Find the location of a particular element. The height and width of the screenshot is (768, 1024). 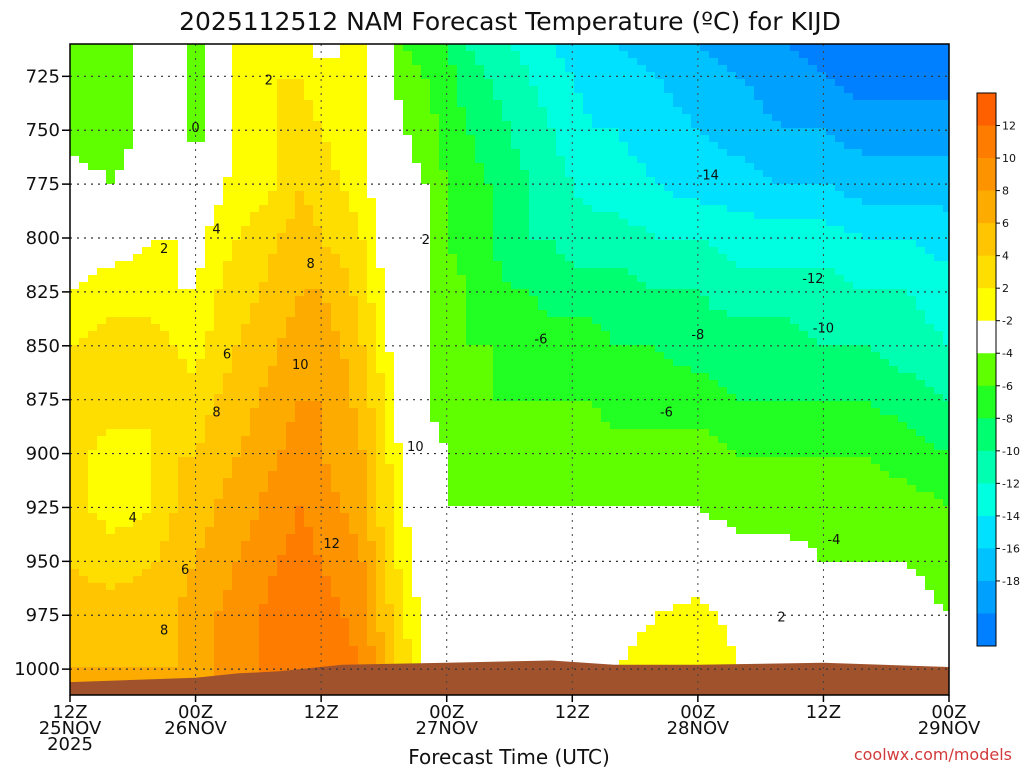

y-tick-label: 775 is located at coordinates (43, 184).